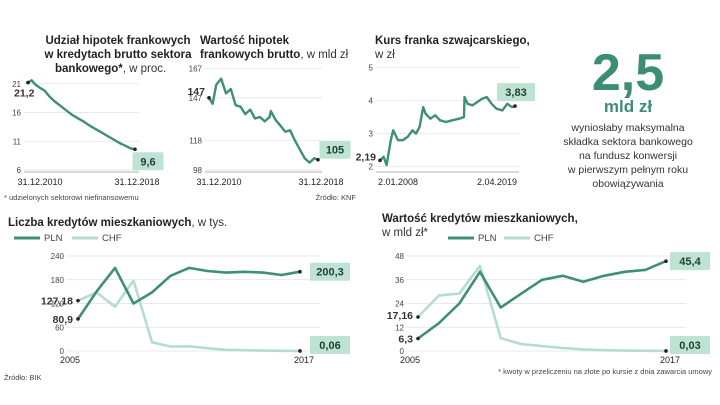 The width and height of the screenshot is (720, 405). What do you see at coordinates (195, 141) in the screenshot?
I see `p2-ytick-1: 118` at bounding box center [195, 141].